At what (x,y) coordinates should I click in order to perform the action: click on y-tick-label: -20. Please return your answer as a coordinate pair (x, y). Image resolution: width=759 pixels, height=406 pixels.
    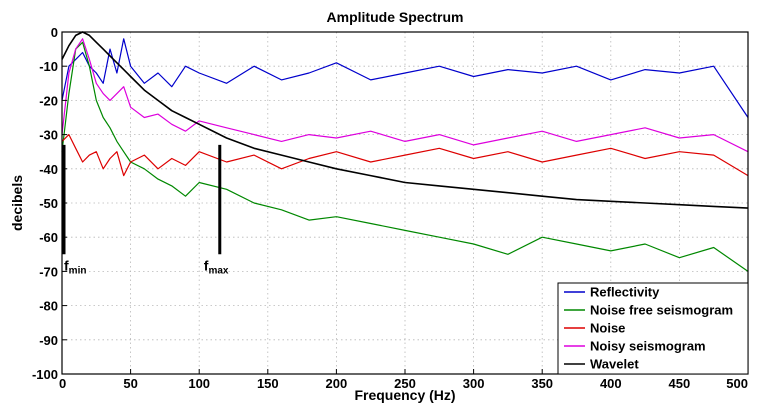
    Looking at the image, I should click on (48, 100).